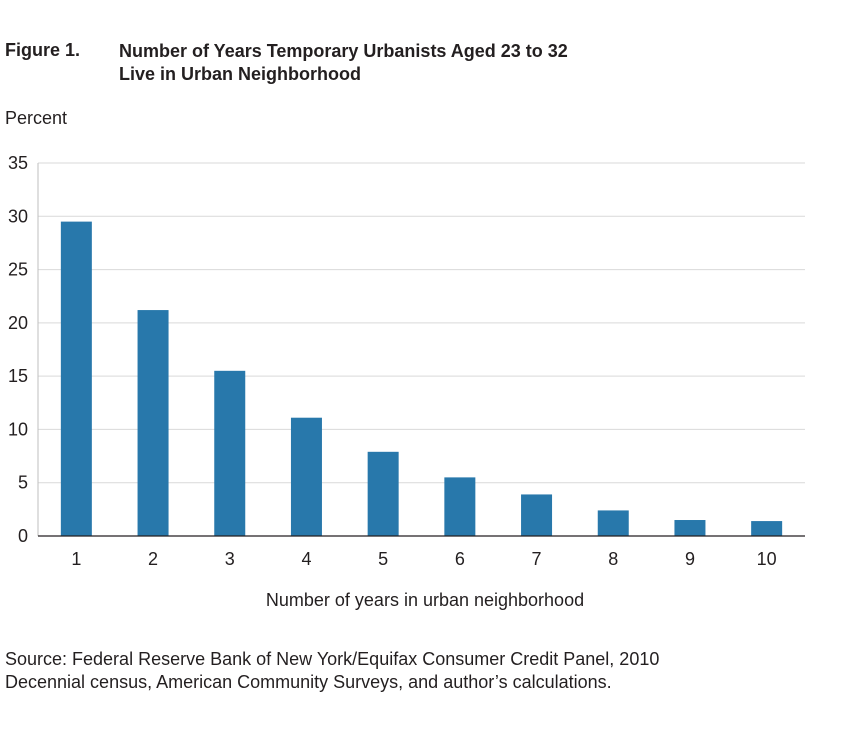 The width and height of the screenshot is (850, 748). What do you see at coordinates (613, 559) in the screenshot?
I see `x-tick-label: 8` at bounding box center [613, 559].